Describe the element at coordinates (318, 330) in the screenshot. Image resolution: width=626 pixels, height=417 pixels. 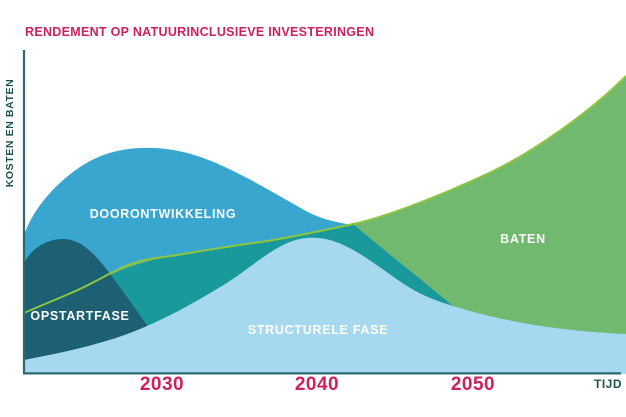
I see `label-structurele-fase: STRUCTURELE FASE` at that location.